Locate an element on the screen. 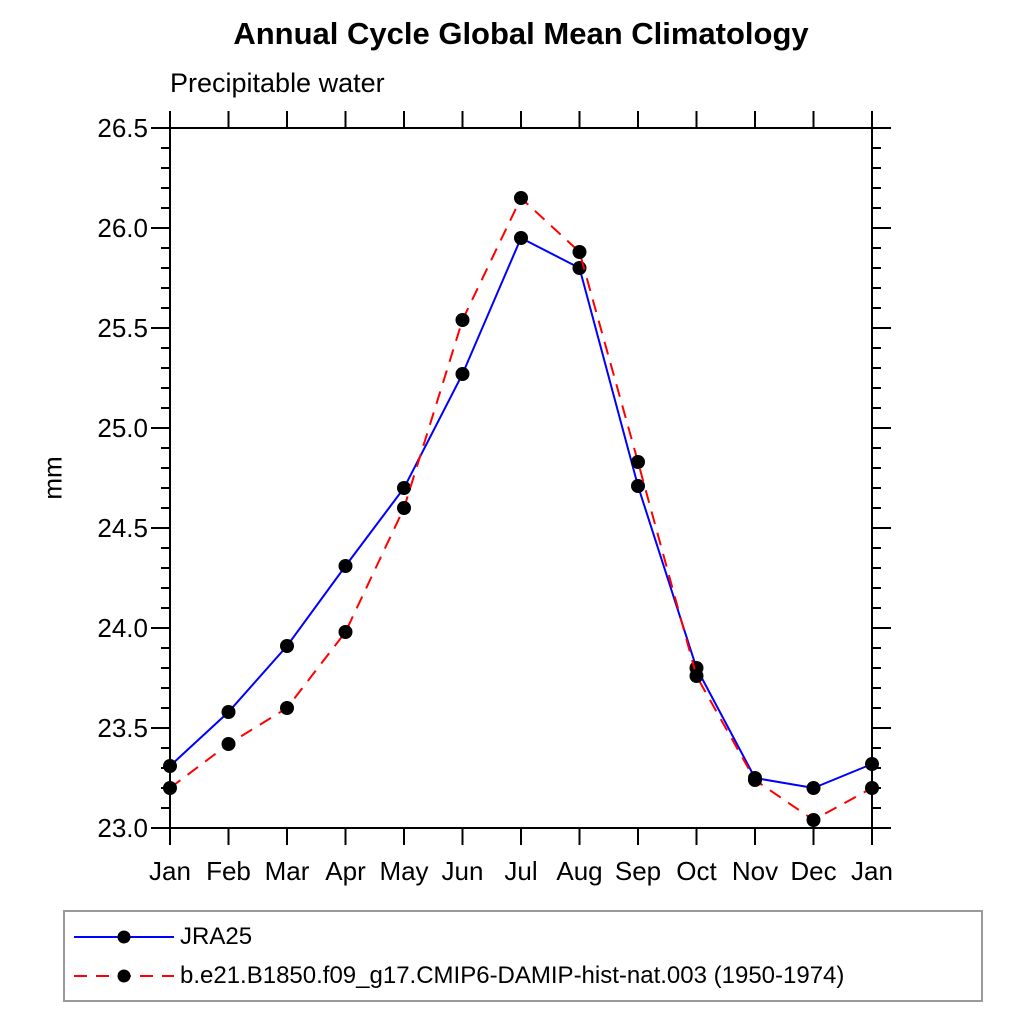 Image resolution: width=1024 pixels, height=1024 pixels. y-tick-label: 25.0 is located at coordinates (122, 428).